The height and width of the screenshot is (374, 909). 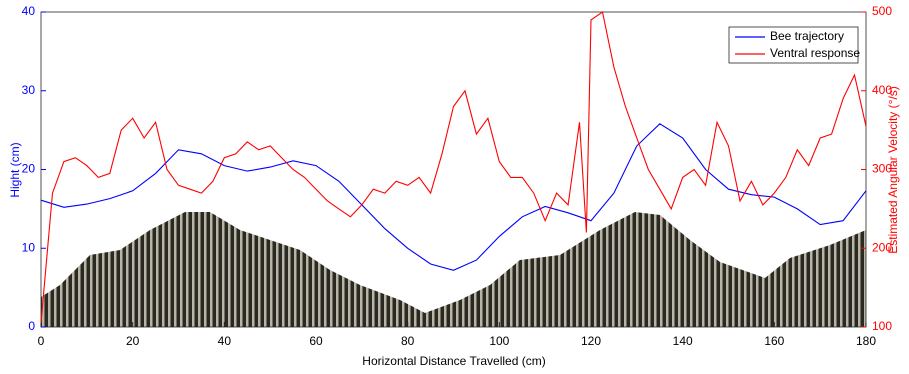 What do you see at coordinates (29, 169) in the screenshot?
I see `y-tick-label: 20` at bounding box center [29, 169].